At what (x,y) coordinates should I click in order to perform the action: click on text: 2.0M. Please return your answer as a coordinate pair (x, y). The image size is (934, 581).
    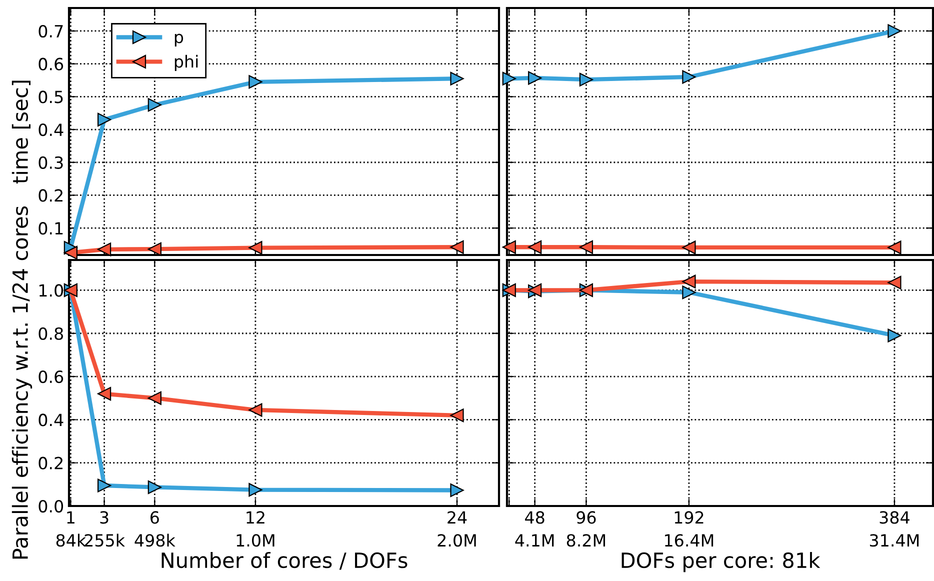
    Looking at the image, I should click on (457, 540).